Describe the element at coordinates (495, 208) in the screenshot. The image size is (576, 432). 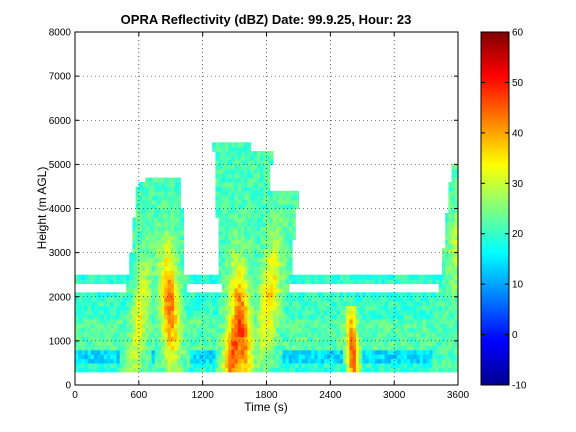
I see `colorbar` at that location.